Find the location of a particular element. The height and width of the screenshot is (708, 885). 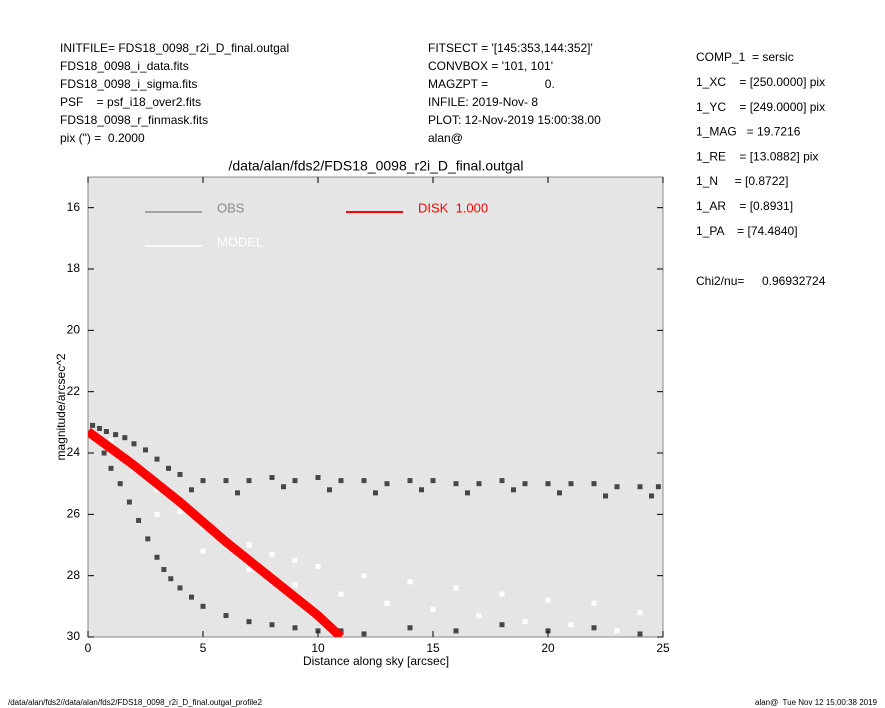

header-left: FDS18_0098_i_data.fits is located at coordinates (124, 66).